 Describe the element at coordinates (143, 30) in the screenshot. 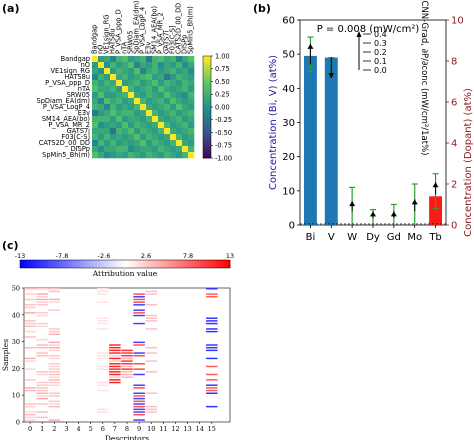

I see `column-label: P_VSA_LogP_4` at that location.